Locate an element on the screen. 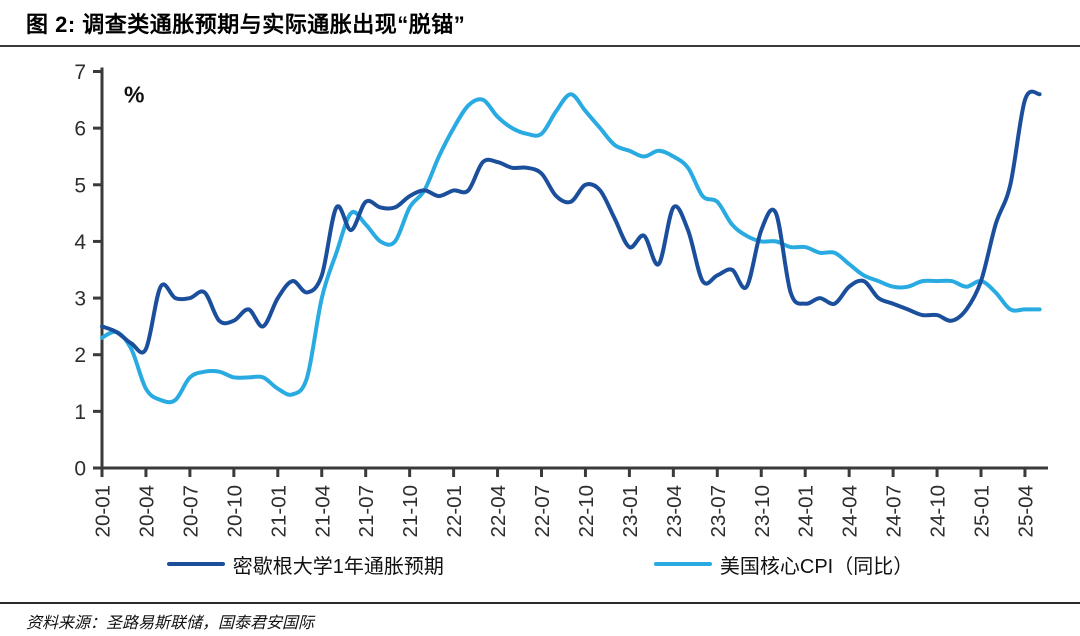 Image resolution: width=1080 pixels, height=636 pixels. x-tick-label: 22-04 is located at coordinates (498, 511).